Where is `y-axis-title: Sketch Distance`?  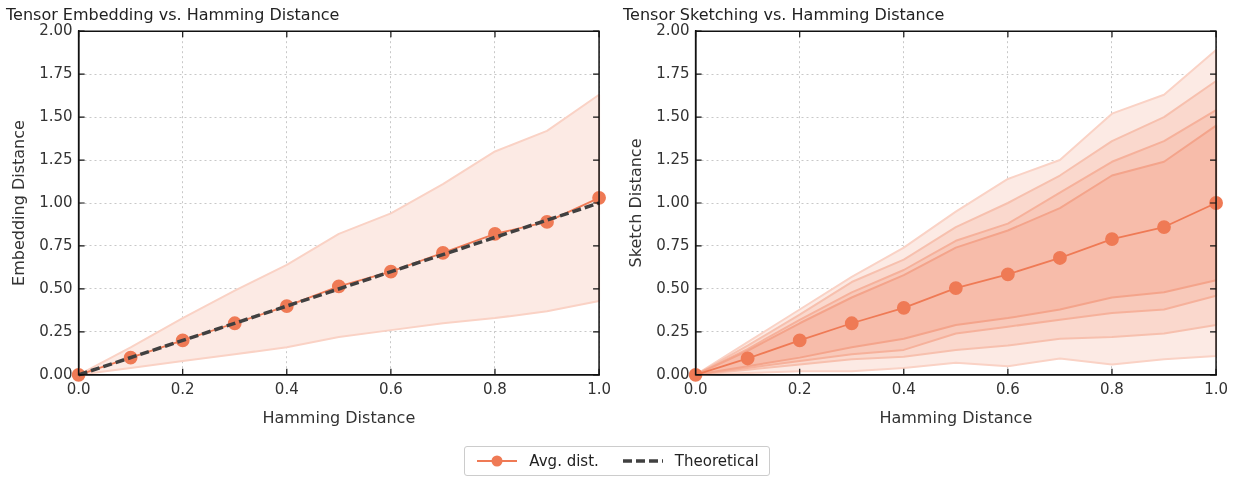 y-axis-title: Sketch Distance is located at coordinates (635, 203).